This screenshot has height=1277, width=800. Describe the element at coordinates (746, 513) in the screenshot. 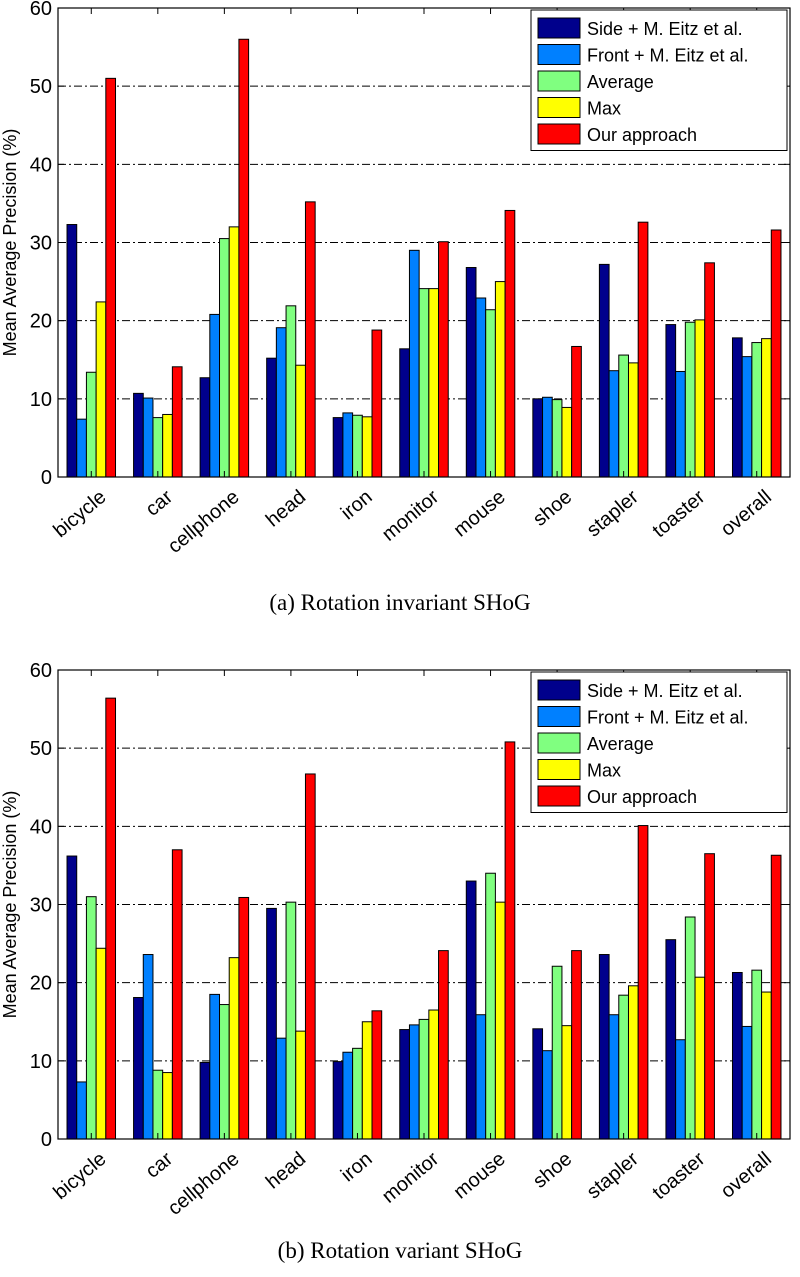

I see `x-tick-label: overall` at that location.